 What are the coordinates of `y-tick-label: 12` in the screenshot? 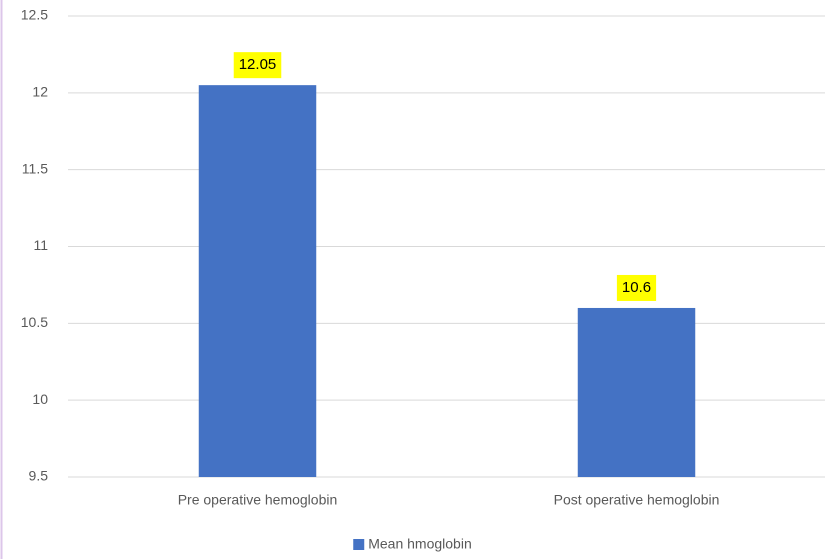 It's located at (40, 92).